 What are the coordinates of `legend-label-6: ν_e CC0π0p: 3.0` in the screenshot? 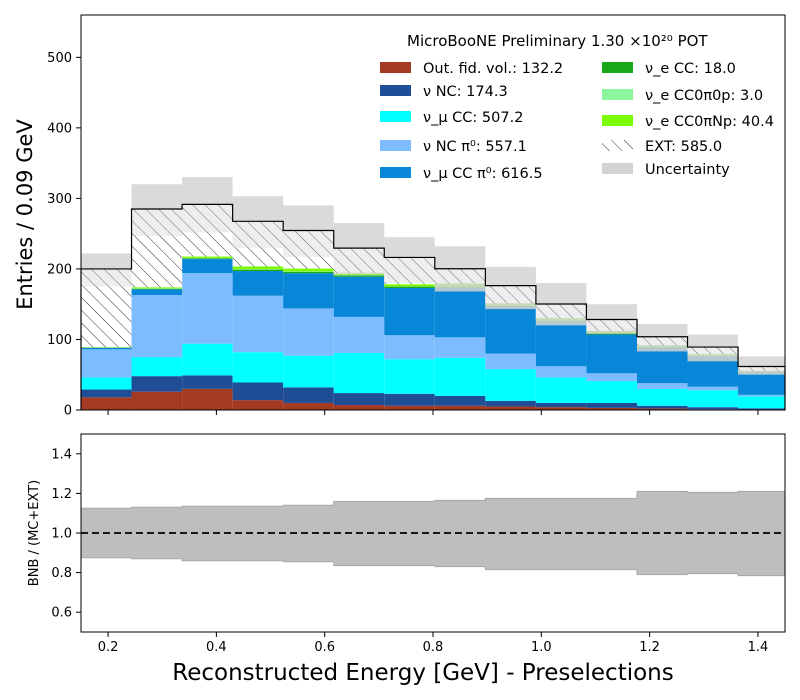 It's located at (704, 96).